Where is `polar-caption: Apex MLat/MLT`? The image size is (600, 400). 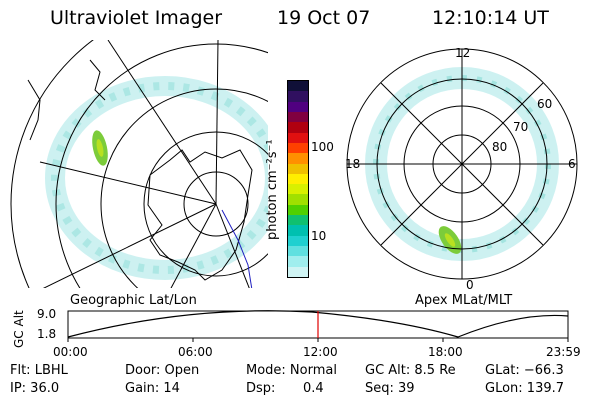
polar-caption: Apex MLat/MLT is located at coordinates (464, 300).